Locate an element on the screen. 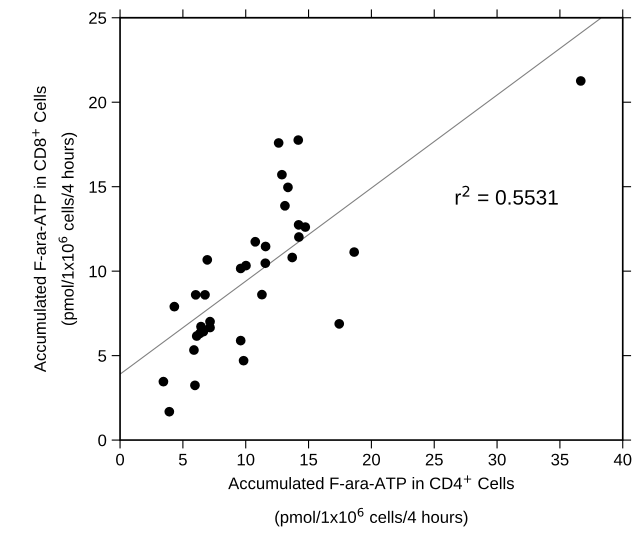  y-tick-label: 15 is located at coordinates (98, 187).